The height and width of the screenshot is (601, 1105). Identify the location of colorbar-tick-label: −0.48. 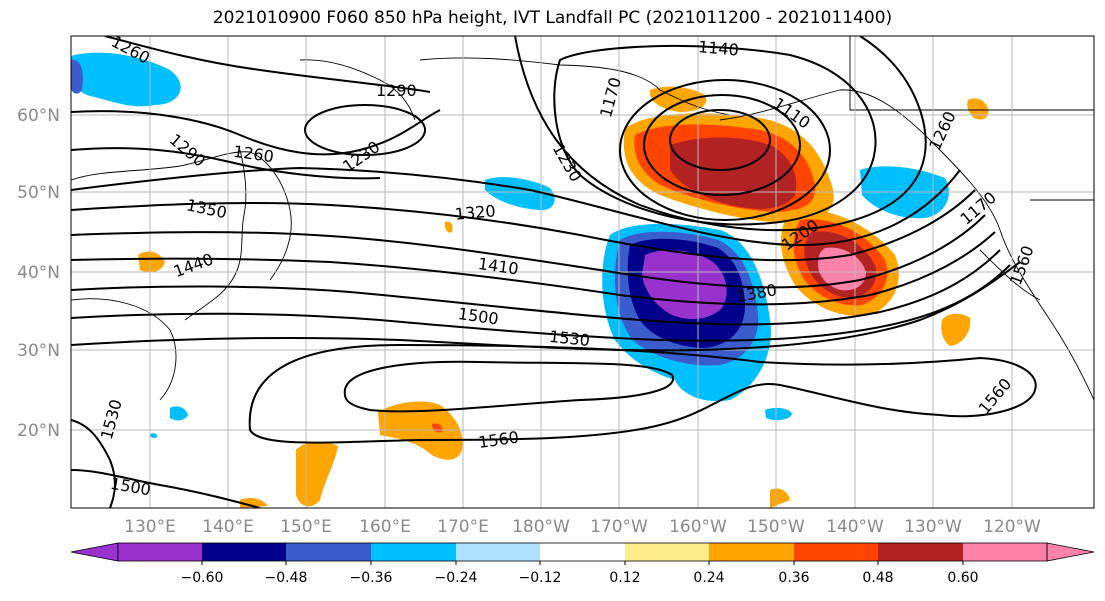
(286, 578).